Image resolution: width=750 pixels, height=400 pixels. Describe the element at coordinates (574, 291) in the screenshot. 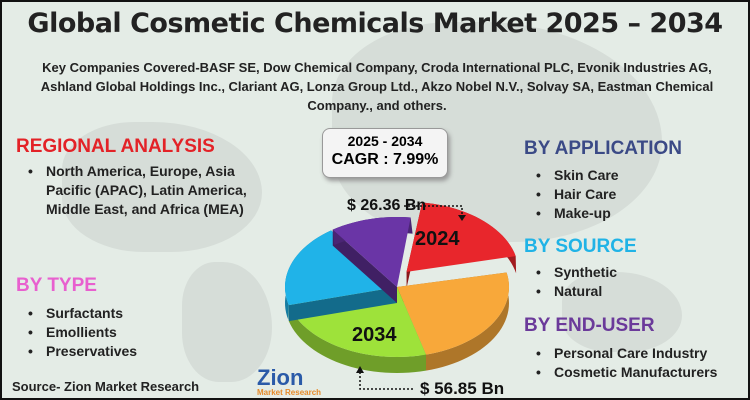

I see `list-item: Natural` at that location.